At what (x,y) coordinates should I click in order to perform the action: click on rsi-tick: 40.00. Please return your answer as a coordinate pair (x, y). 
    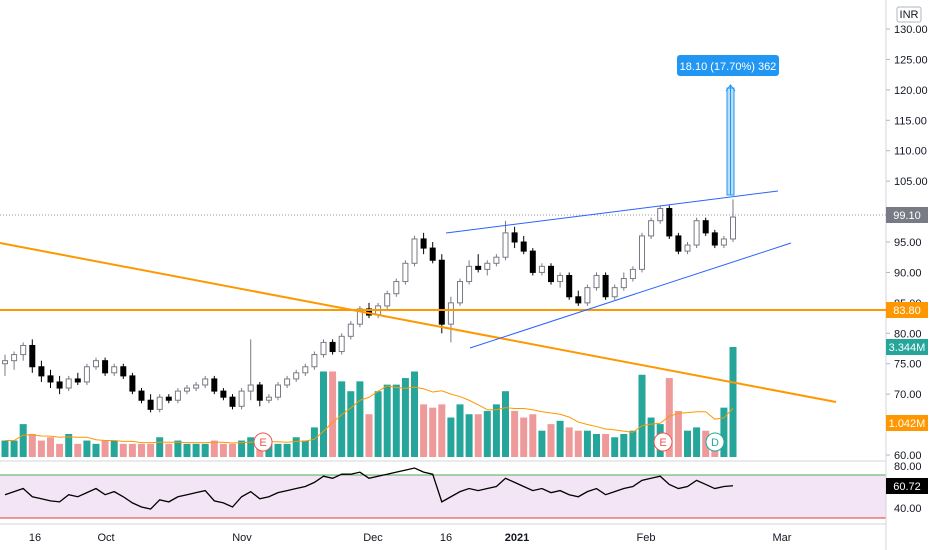
    Looking at the image, I should click on (908, 509).